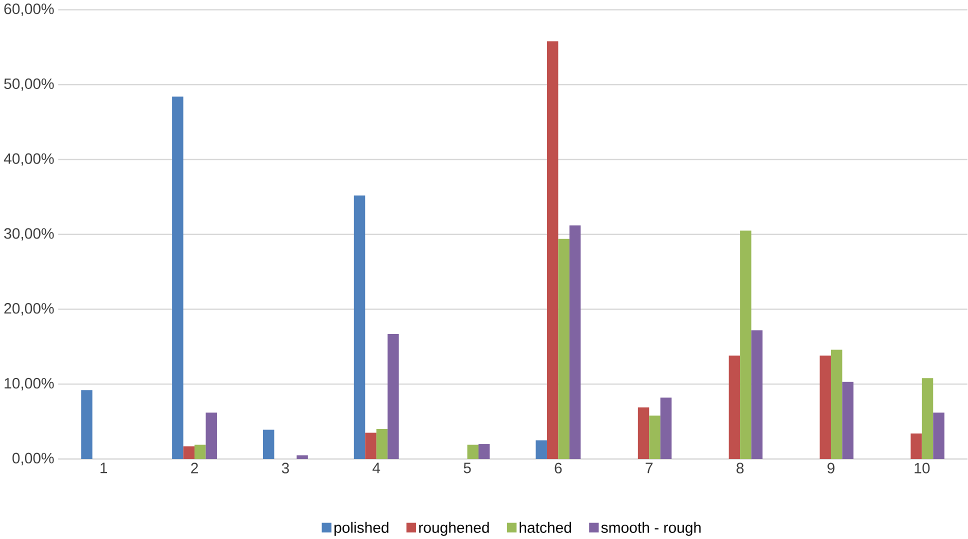 The height and width of the screenshot is (539, 968). What do you see at coordinates (29, 159) in the screenshot?
I see `y-tick-label: 40,00%` at bounding box center [29, 159].